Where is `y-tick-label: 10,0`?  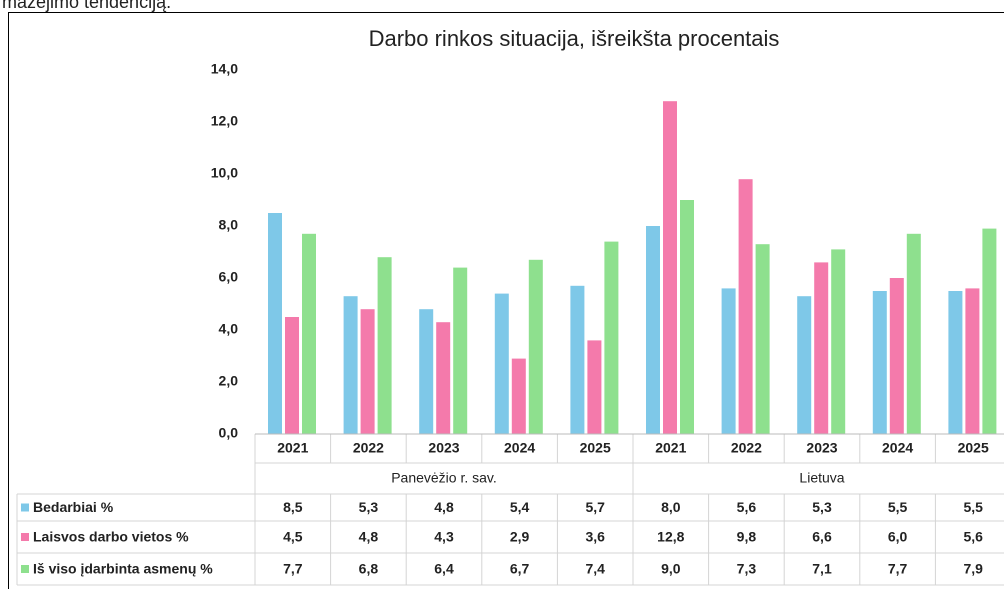
y-tick-label: 10,0 is located at coordinates (224, 173).